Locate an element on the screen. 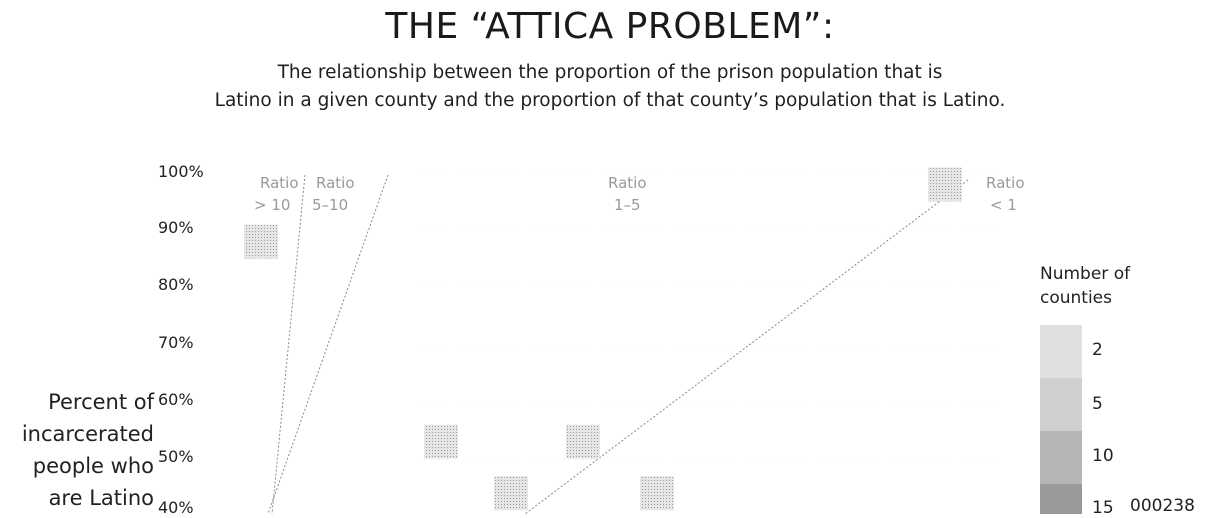 The height and width of the screenshot is (518, 1220). legend-title-line-1: Number of is located at coordinates (1085, 274).